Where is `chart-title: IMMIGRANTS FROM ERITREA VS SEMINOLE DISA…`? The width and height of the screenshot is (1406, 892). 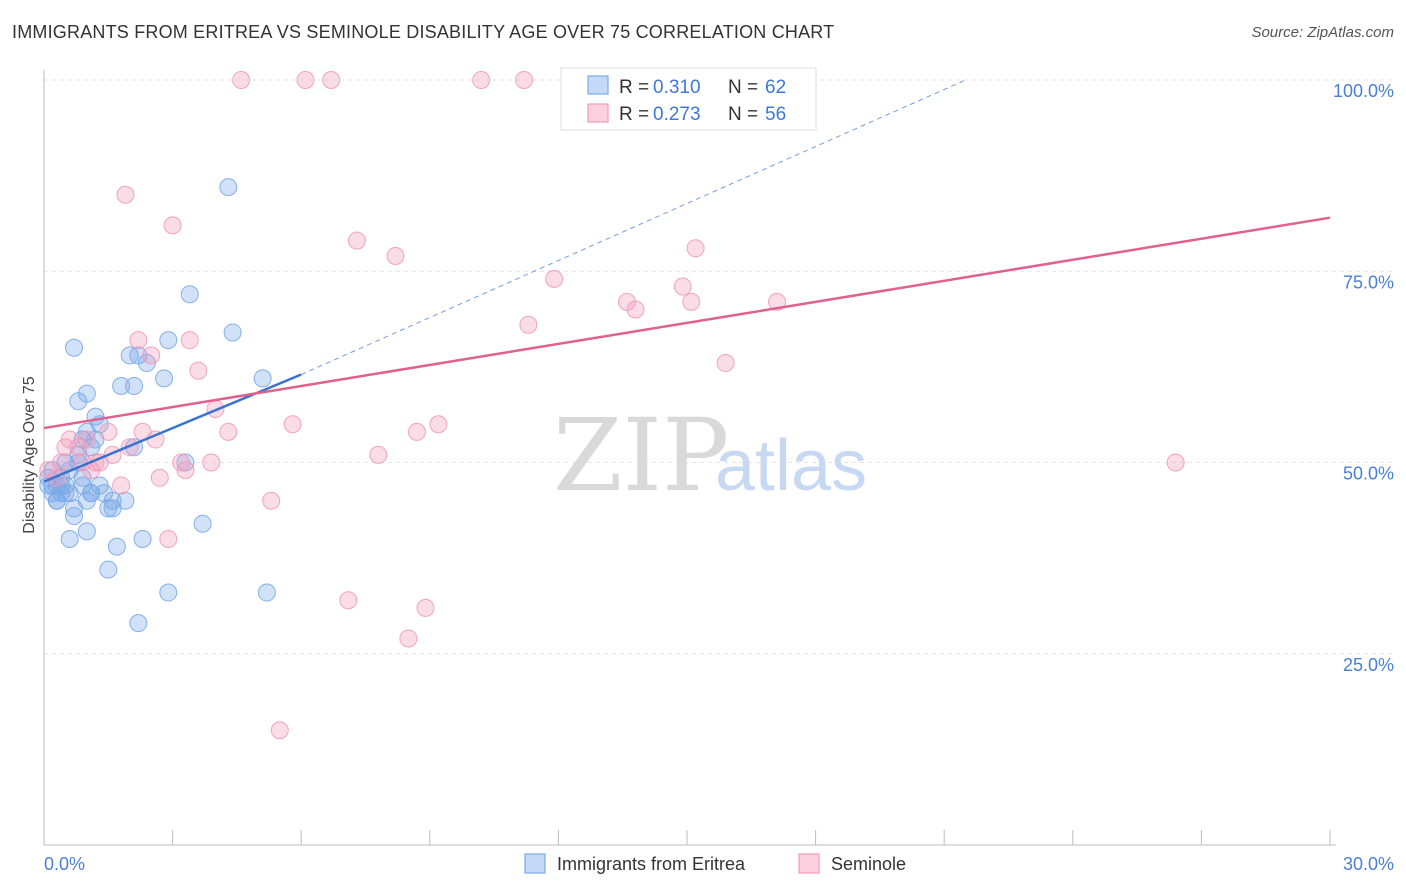
chart-title: IMMIGRANTS FROM ERITREA VS SEMINOLE DISA… is located at coordinates (423, 32).